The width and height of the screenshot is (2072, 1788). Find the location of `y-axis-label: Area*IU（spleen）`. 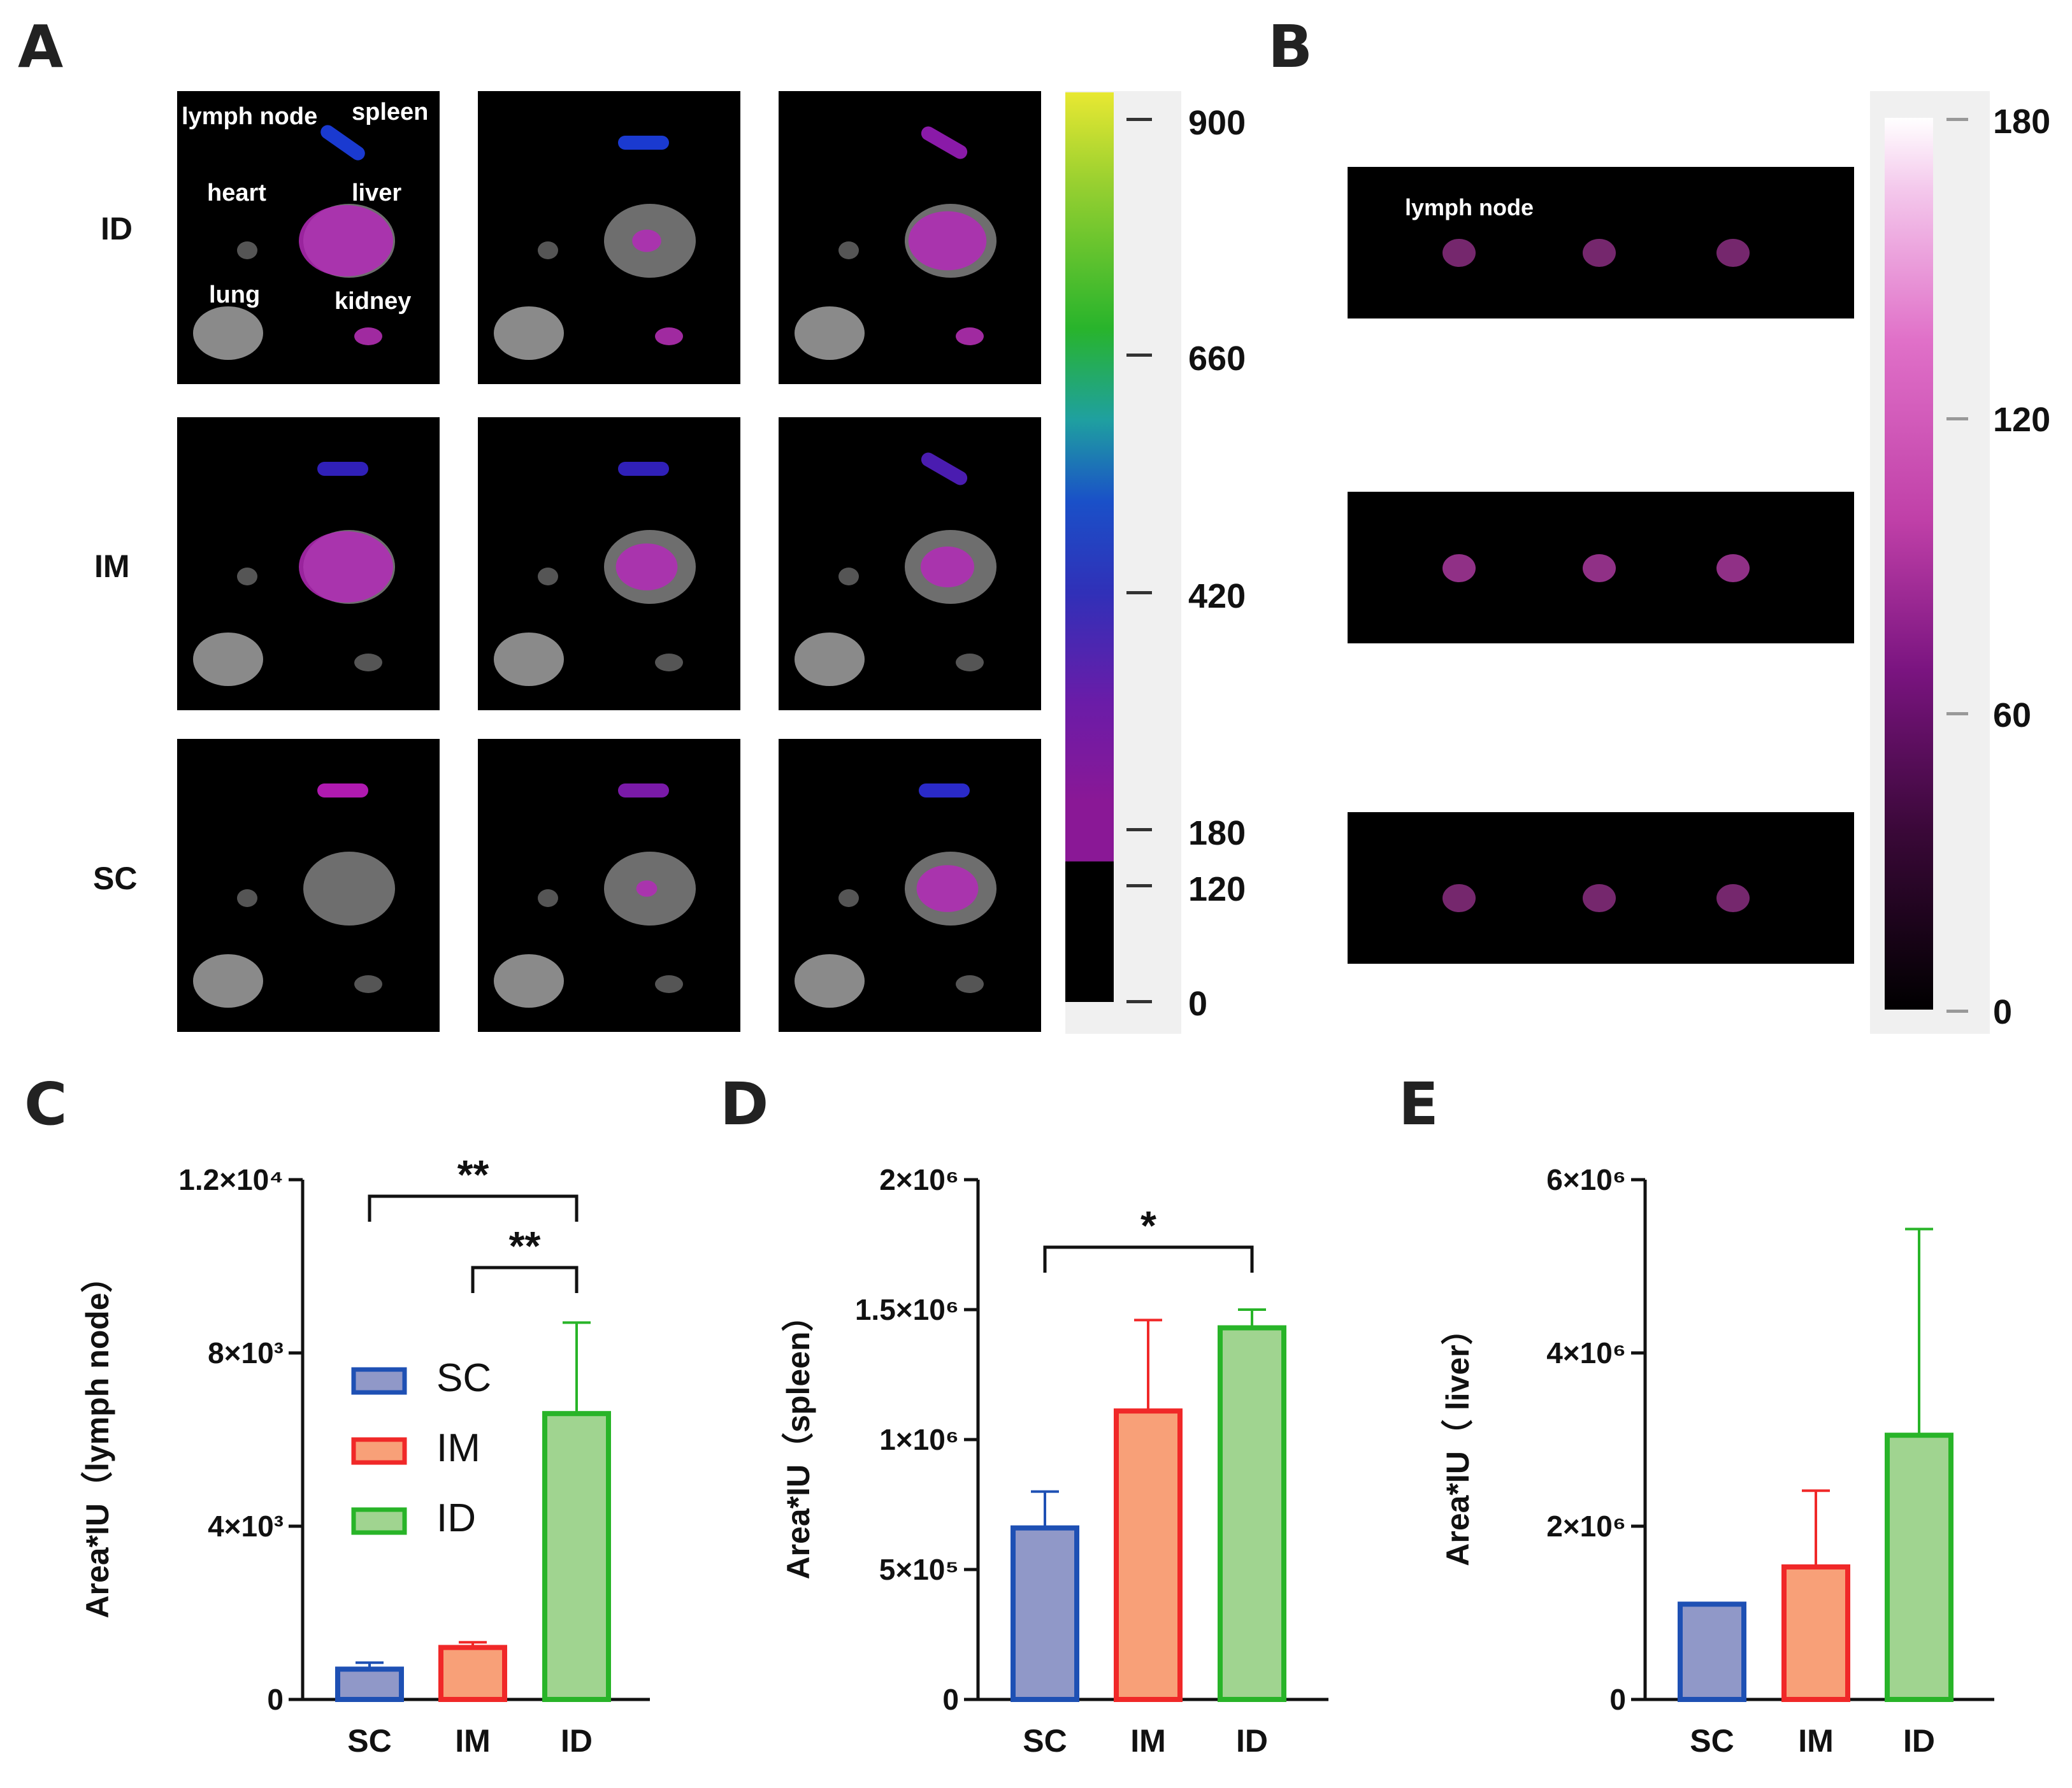

y-axis-label: Area*IU（spleen） is located at coordinates (799, 1439).